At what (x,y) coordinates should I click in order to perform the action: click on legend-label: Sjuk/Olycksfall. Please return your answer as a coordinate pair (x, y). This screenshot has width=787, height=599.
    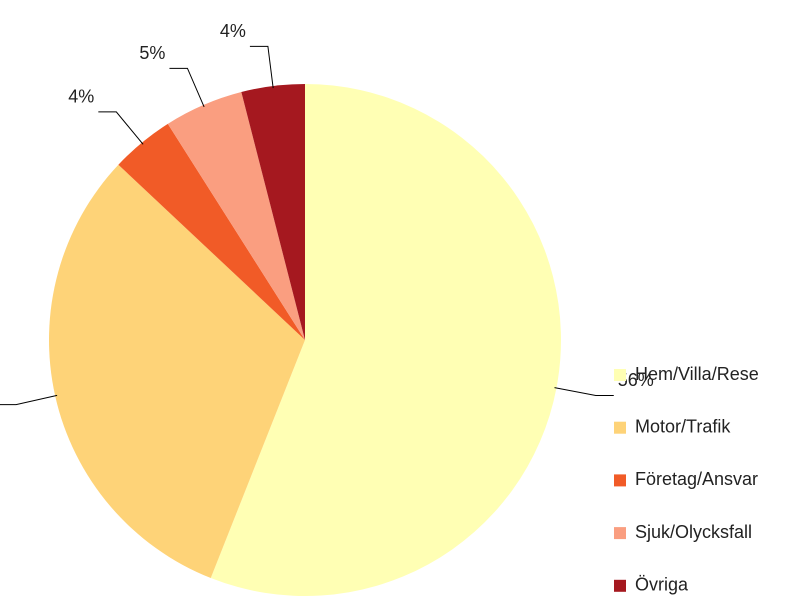
    Looking at the image, I should click on (693, 532).